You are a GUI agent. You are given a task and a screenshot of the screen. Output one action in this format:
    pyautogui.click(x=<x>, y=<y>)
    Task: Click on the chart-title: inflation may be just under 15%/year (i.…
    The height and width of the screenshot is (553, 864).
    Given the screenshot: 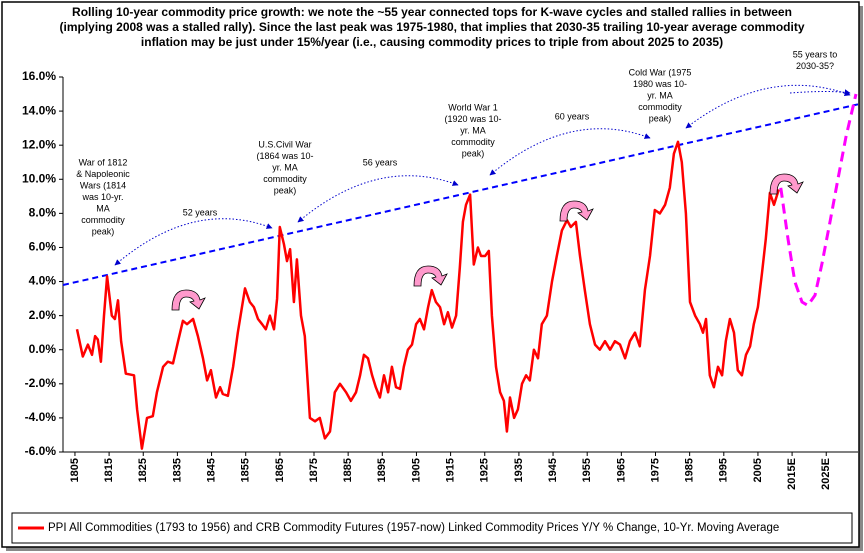 What is the action you would take?
    pyautogui.click(x=432, y=42)
    